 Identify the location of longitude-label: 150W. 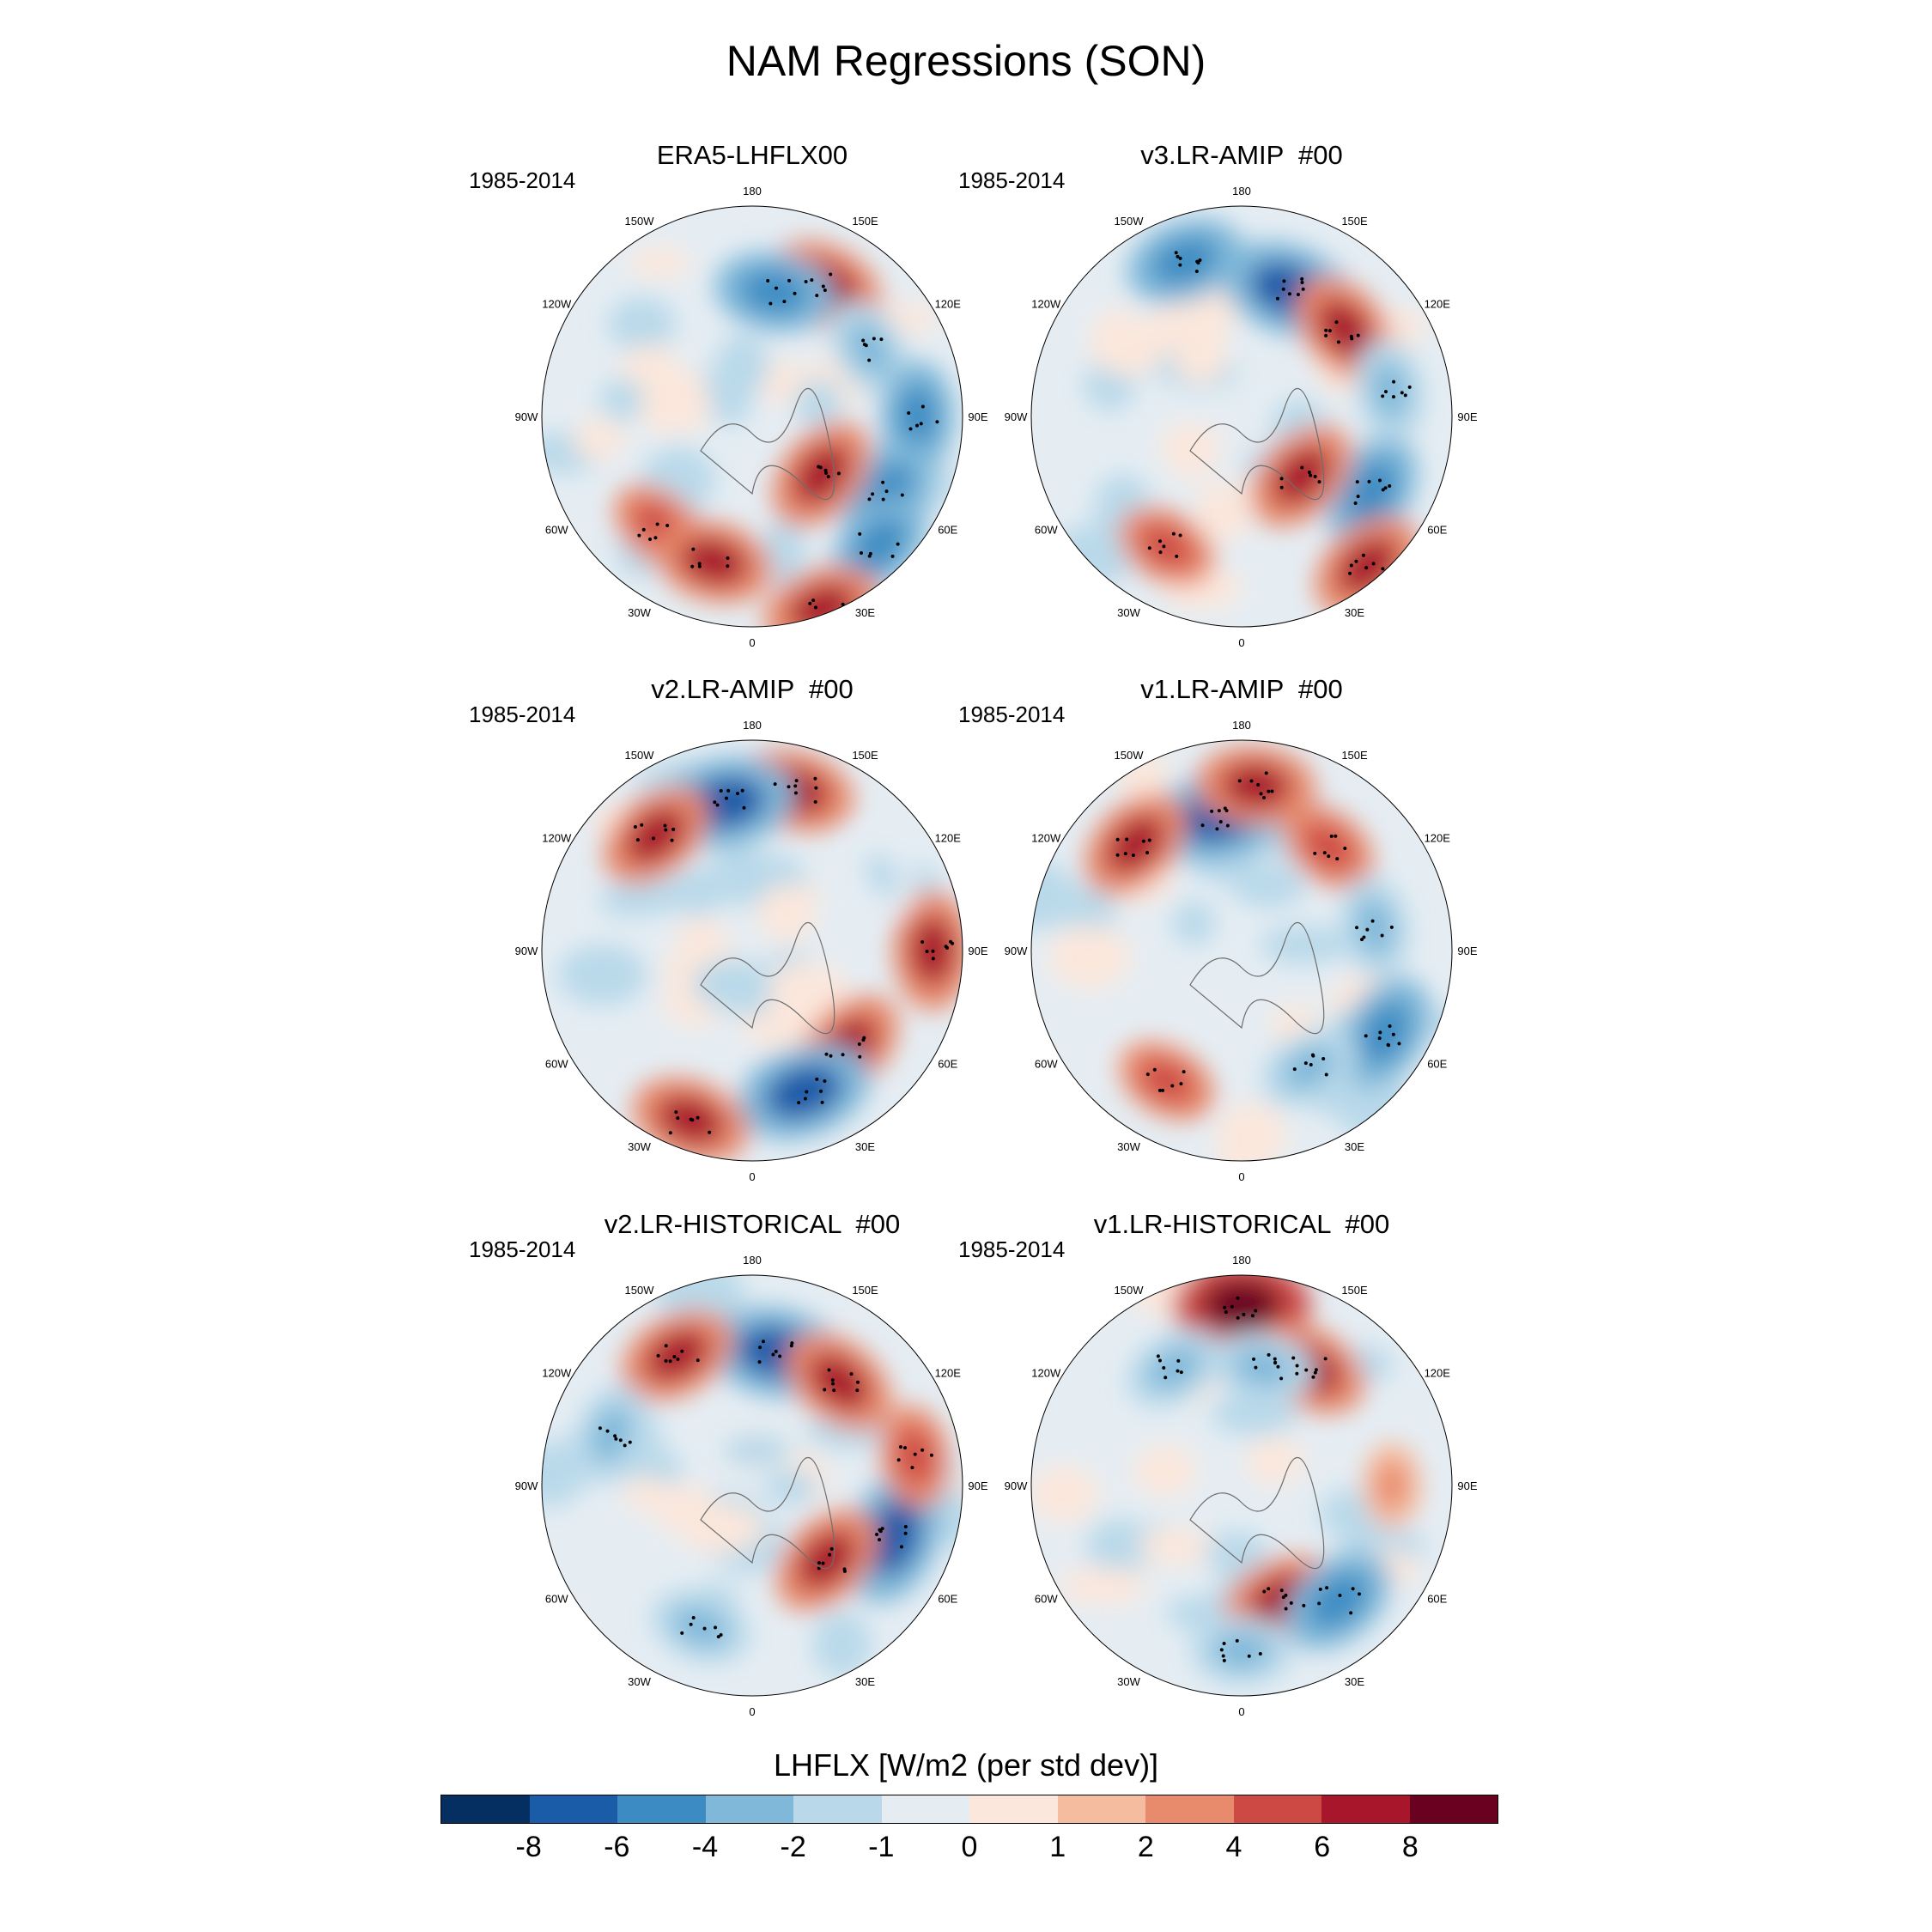
(640, 755).